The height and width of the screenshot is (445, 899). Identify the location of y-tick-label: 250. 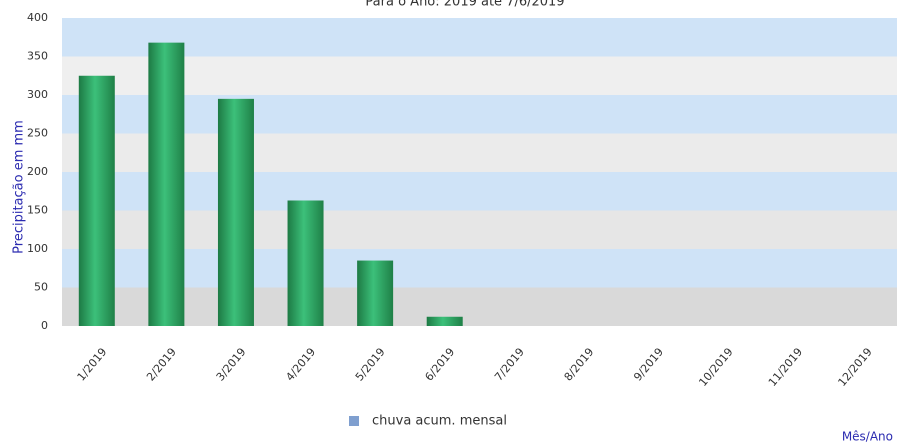
(37, 133).